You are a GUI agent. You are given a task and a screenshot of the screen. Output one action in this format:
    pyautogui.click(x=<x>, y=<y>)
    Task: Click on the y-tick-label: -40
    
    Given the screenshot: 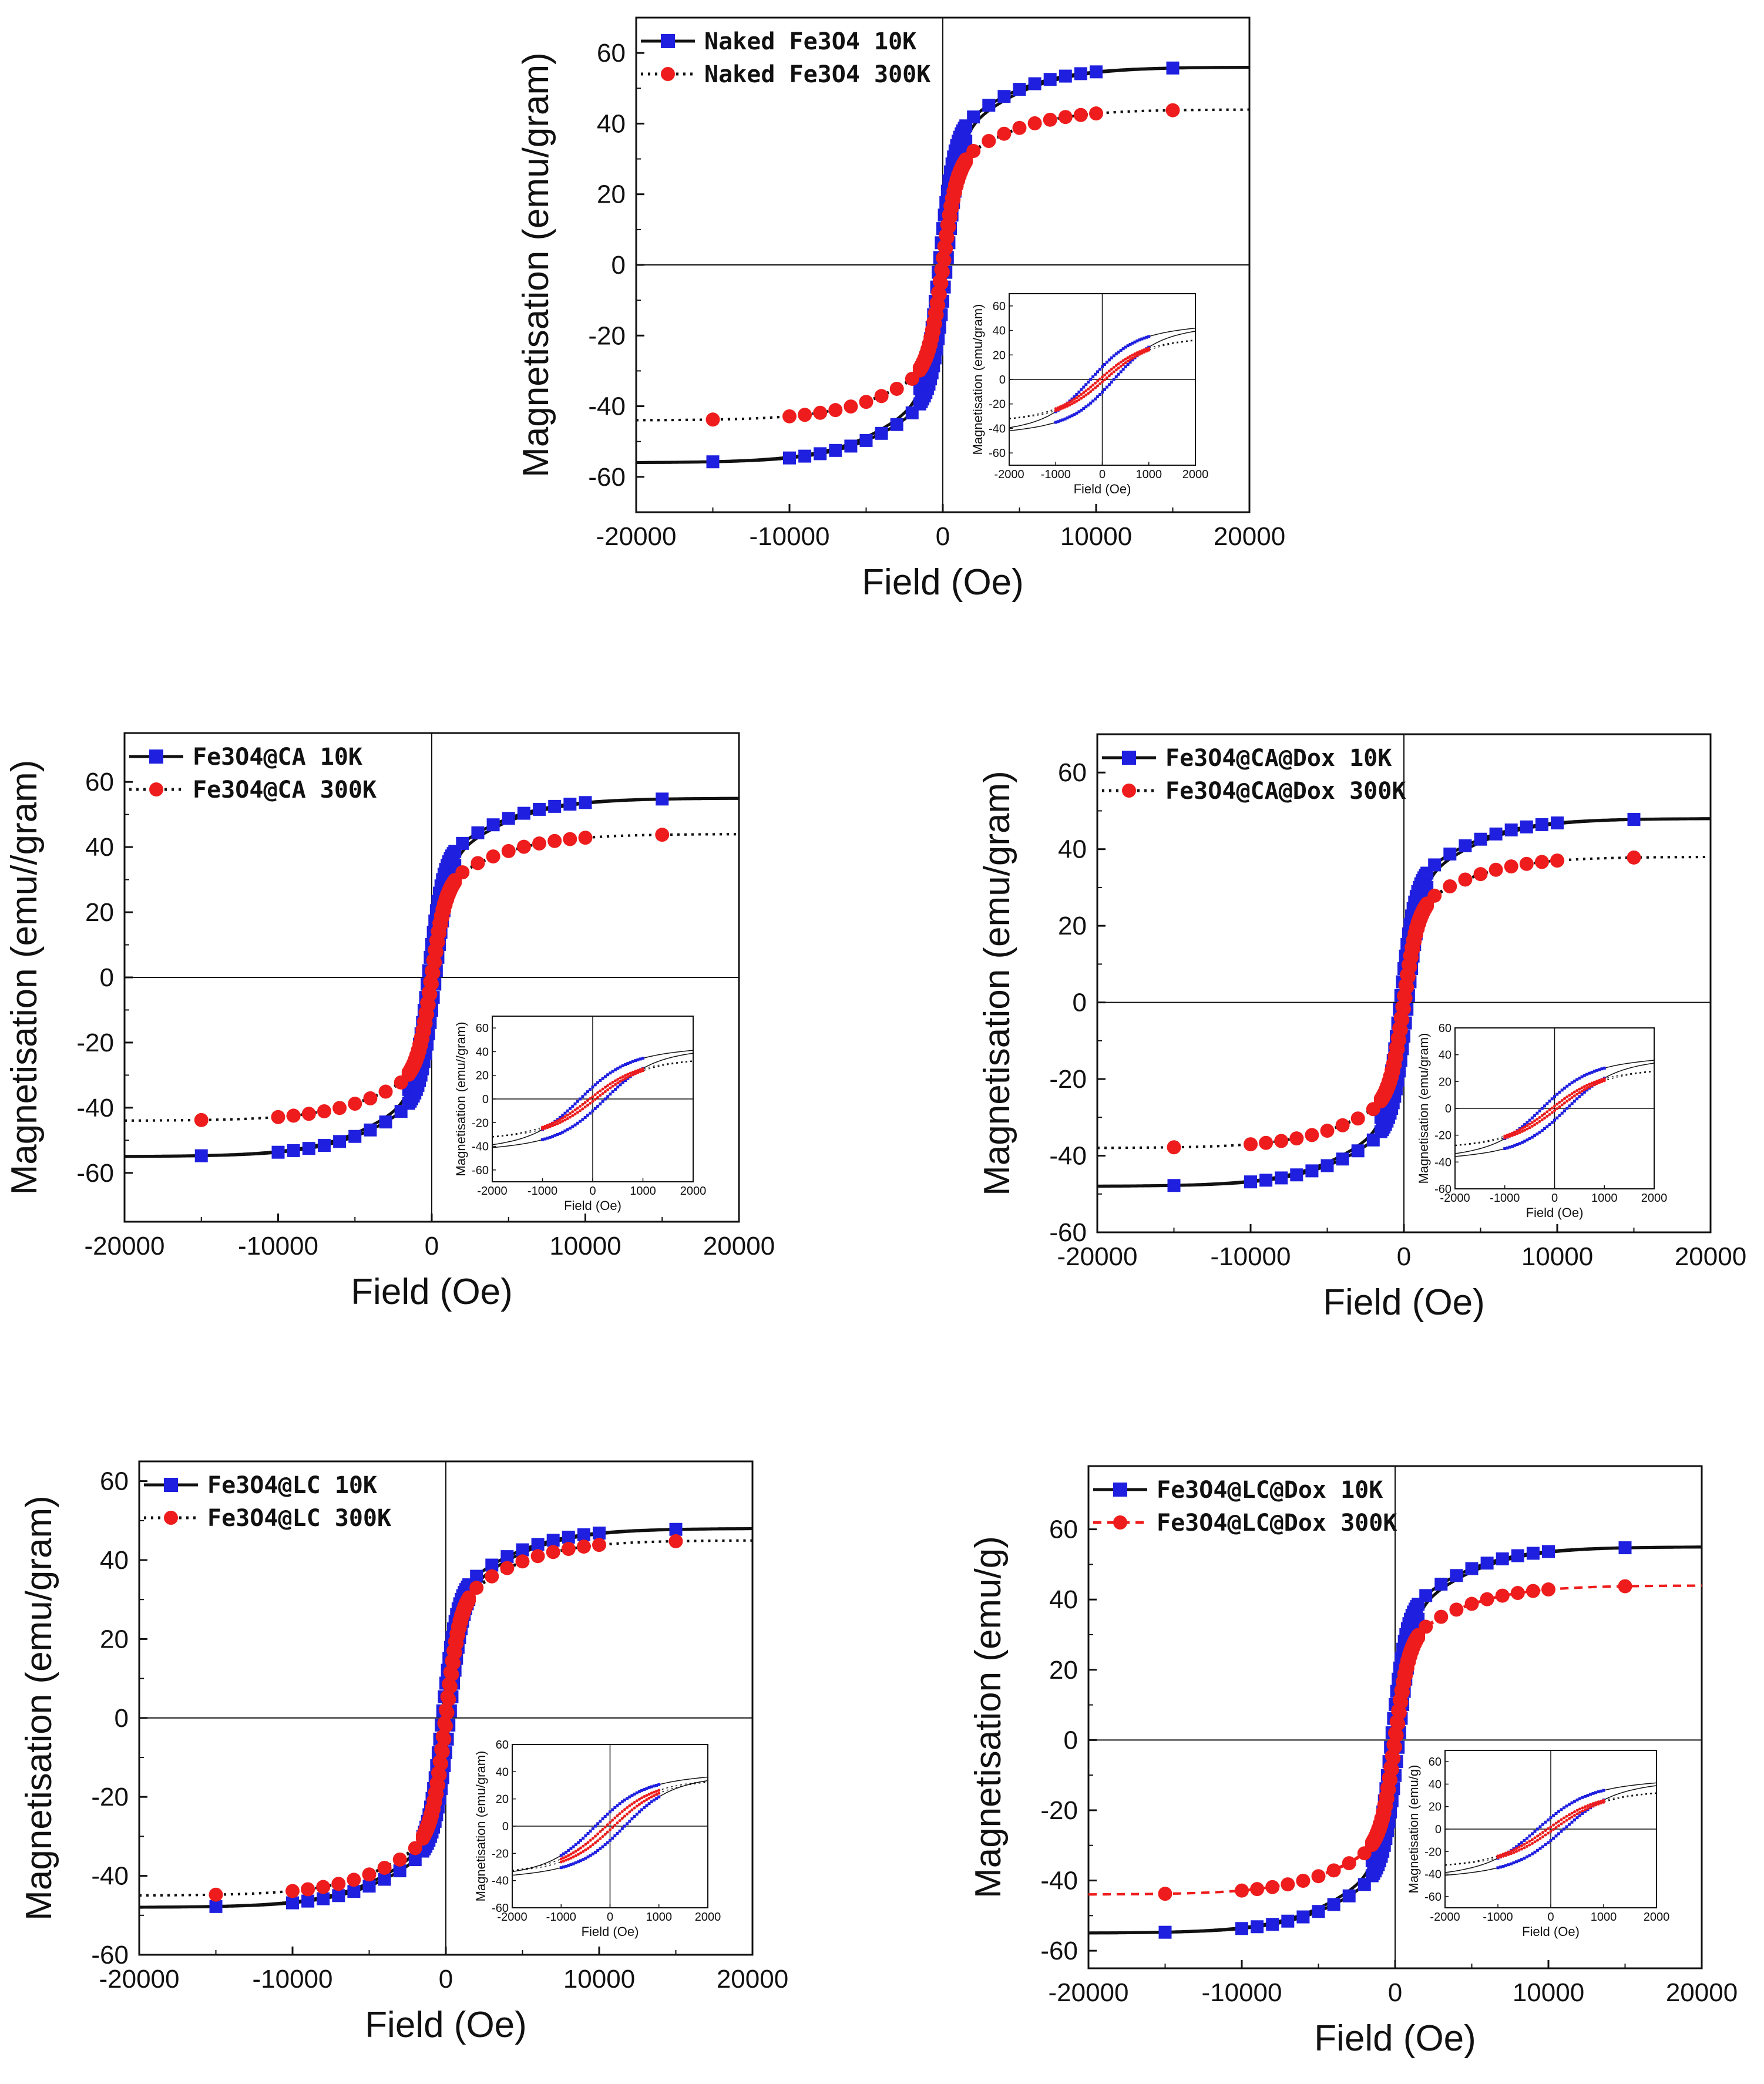 What is the action you would take?
    pyautogui.click(x=110, y=1876)
    